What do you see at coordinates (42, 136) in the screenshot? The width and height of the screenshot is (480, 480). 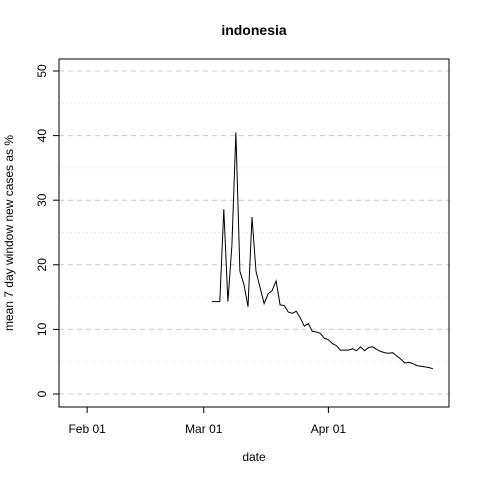 I see `y-tick-label: 40` at bounding box center [42, 136].